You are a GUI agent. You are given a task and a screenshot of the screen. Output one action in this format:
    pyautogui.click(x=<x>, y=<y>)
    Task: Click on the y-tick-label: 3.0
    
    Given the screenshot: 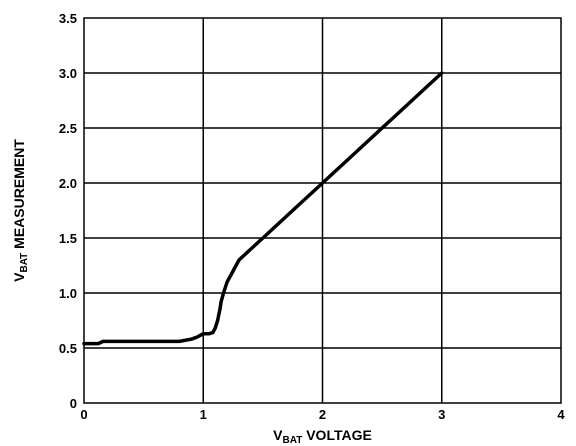 What is the action you would take?
    pyautogui.click(x=68, y=73)
    